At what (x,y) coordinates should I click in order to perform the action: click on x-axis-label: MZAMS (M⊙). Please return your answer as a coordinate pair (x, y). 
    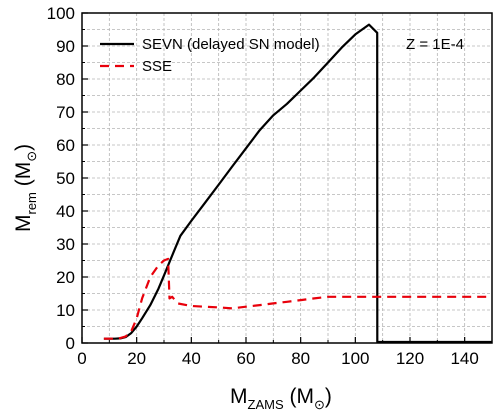
    Looking at the image, I should click on (281, 398).